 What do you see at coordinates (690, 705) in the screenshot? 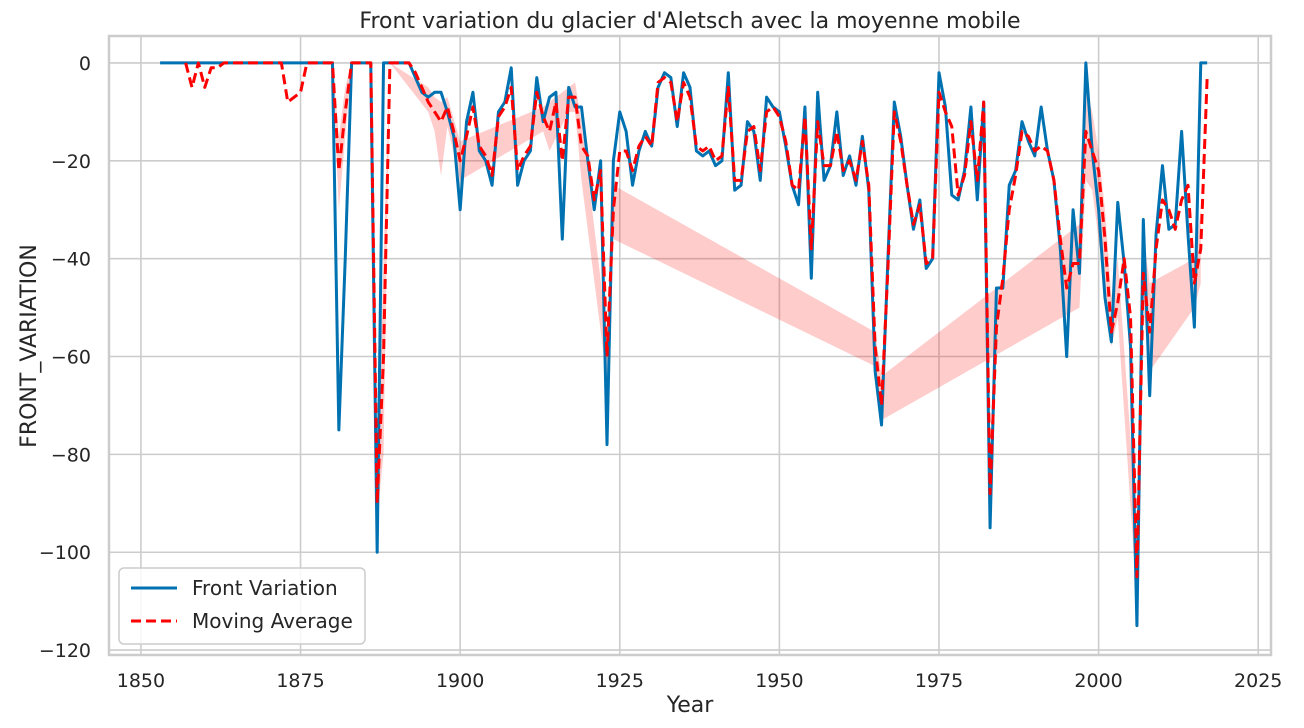
I see `x-axis-label: Year` at bounding box center [690, 705].